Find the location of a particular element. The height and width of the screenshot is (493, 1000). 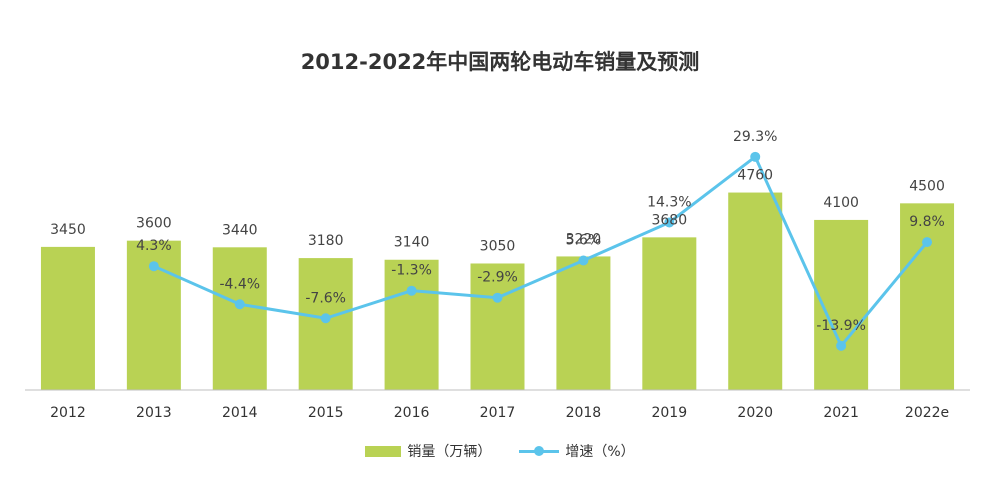

x-tick-label-2018: 2018 is located at coordinates (584, 413).